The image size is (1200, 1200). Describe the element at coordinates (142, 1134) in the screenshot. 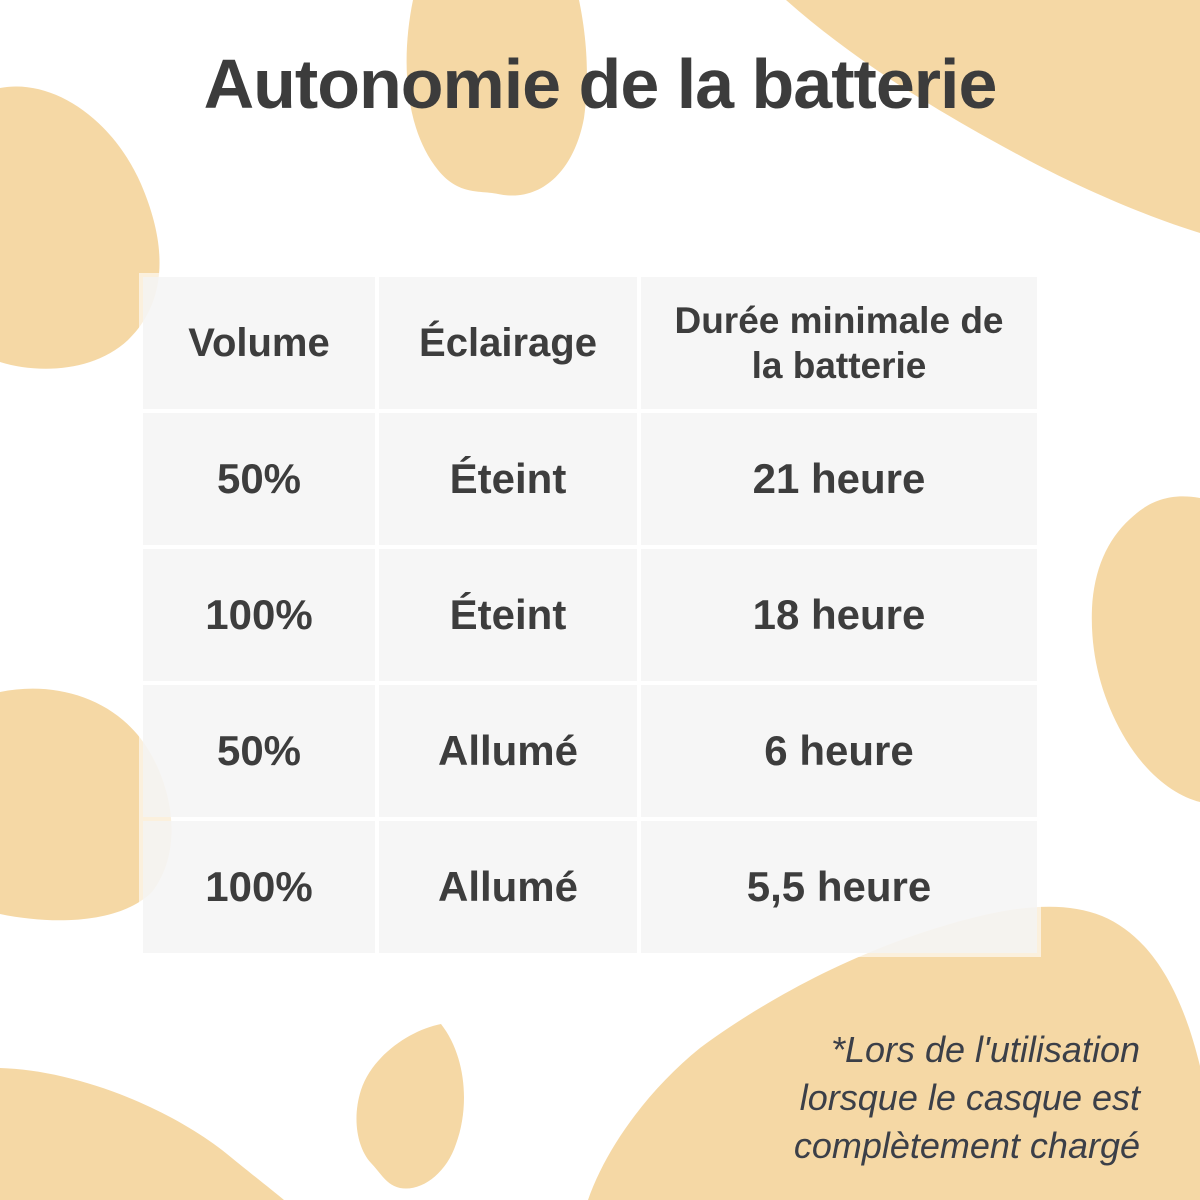

I see `blob-bottom-left` at that location.